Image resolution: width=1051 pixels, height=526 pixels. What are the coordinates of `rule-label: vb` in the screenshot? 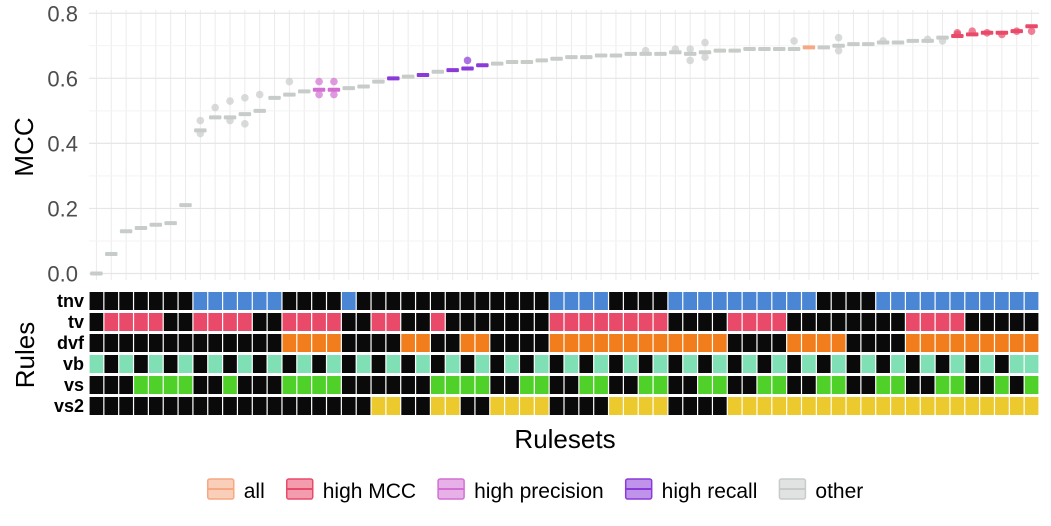 It's located at (73, 364).